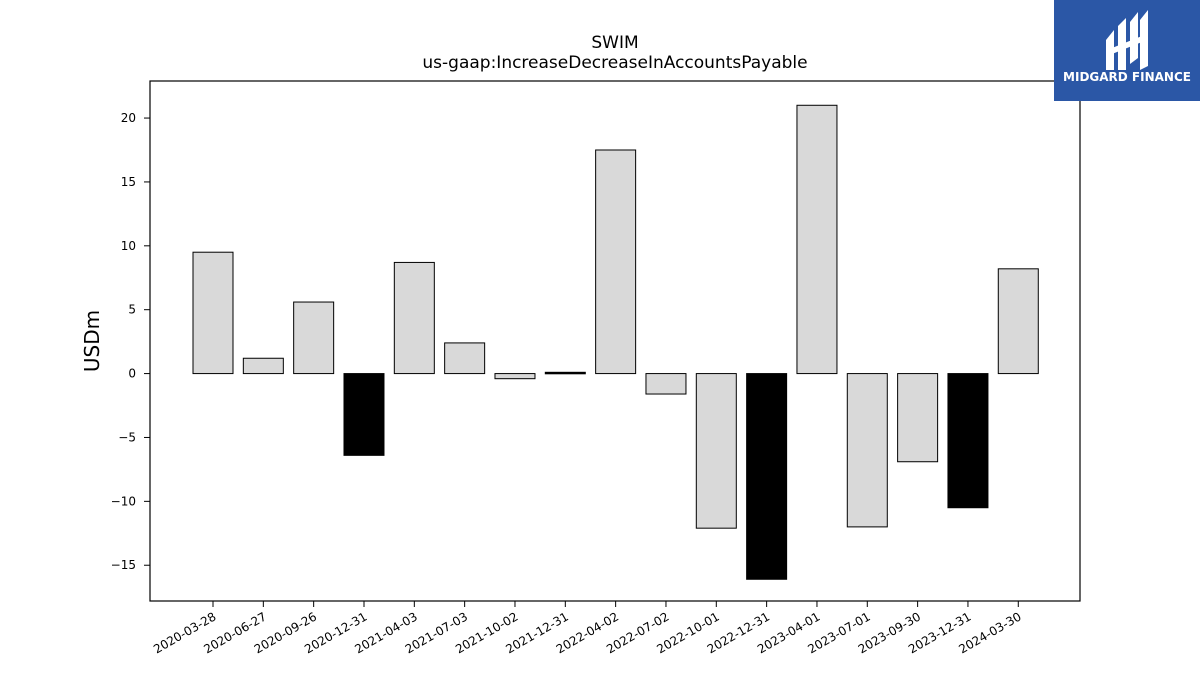 The width and height of the screenshot is (1200, 675). What do you see at coordinates (1127, 40) in the screenshot?
I see `midgard-logo-mark-icon` at bounding box center [1127, 40].